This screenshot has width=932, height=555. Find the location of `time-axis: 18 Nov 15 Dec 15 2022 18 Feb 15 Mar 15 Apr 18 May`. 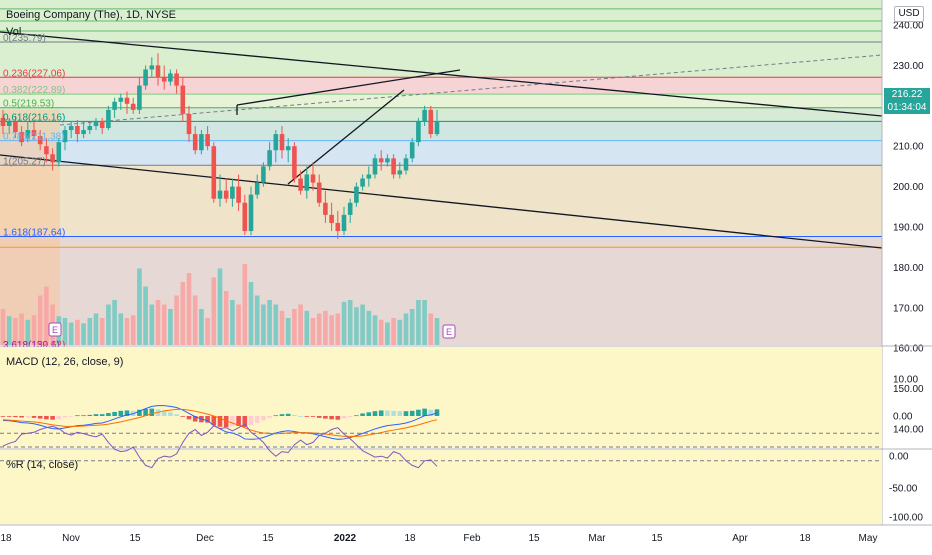

time-axis: 18 Nov 15 Dec 15 2022 18 Feb 15 Mar 15 Apr 18 May is located at coordinates (466, 538).